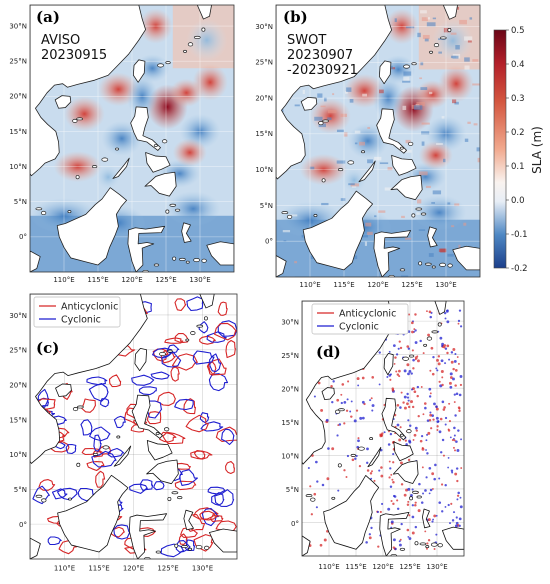 The image size is (550, 584). I want to click on lon-tick-label: 115°E, so click(343, 285).